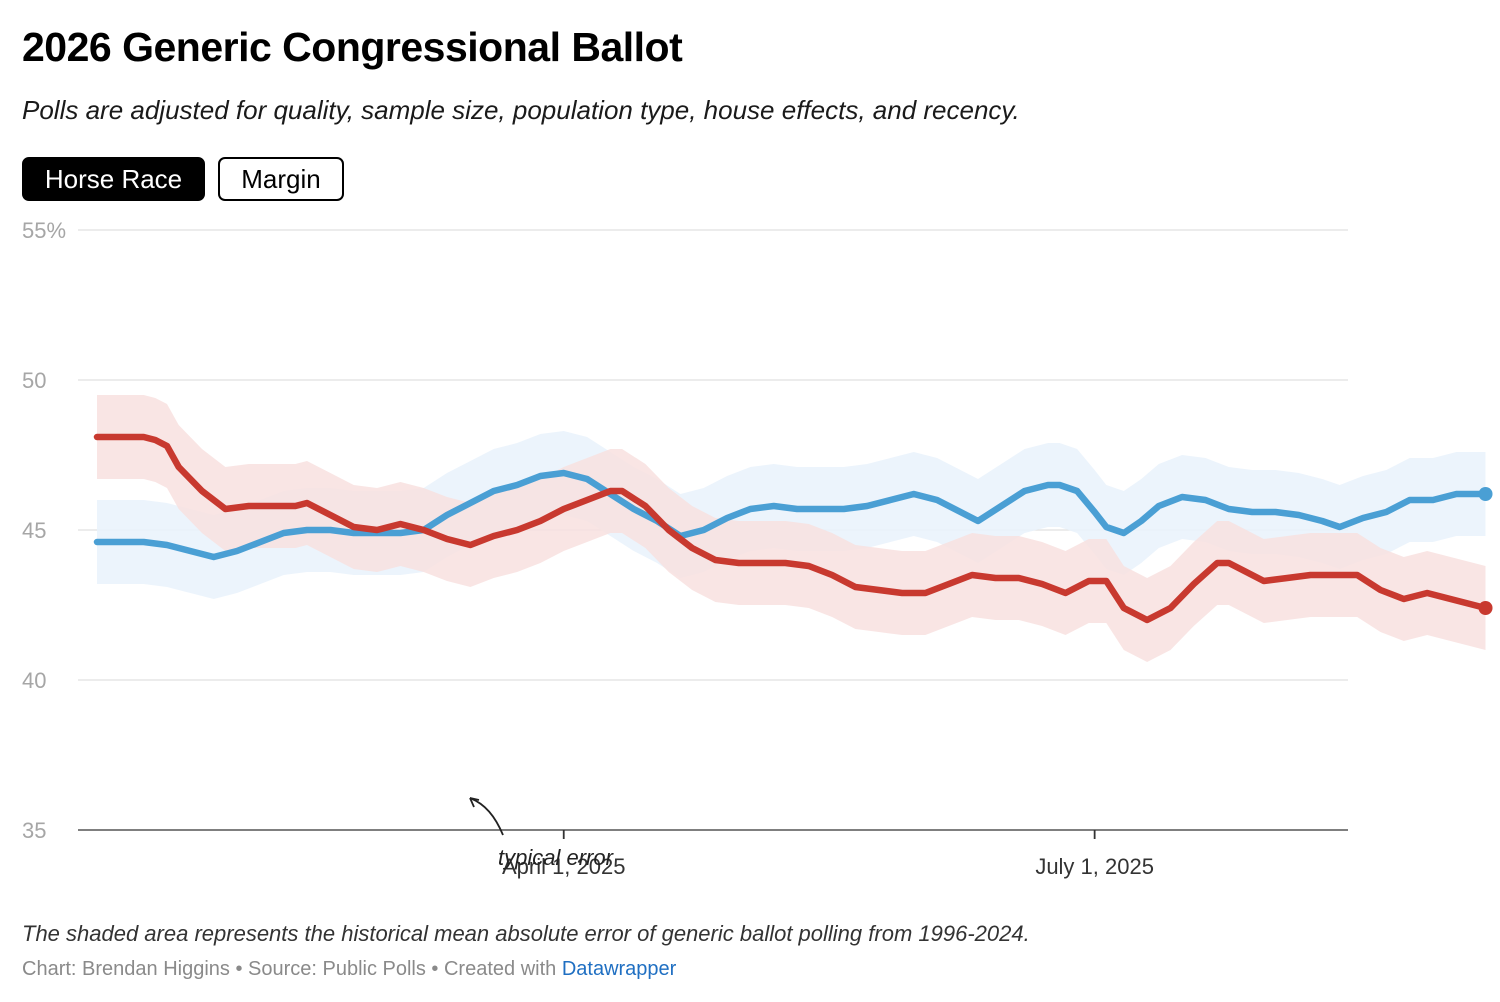 The image size is (1500, 1002). I want to click on x-tick-label-1: July 1, 2025, so click(1094, 866).